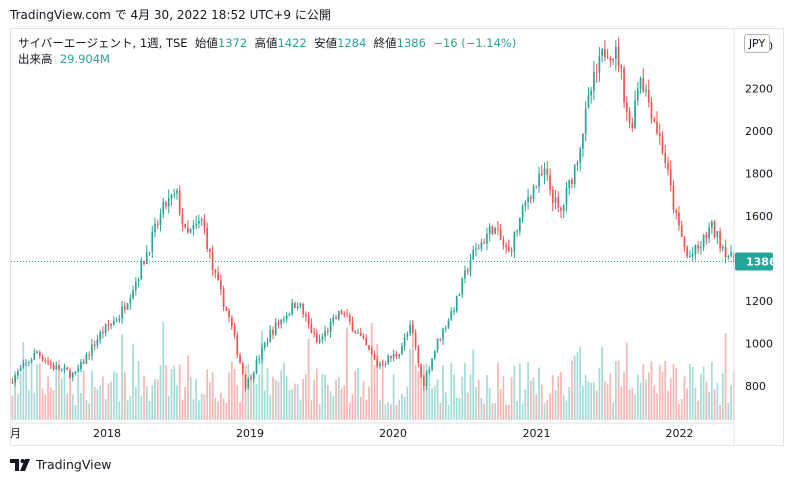 Image resolution: width=792 pixels, height=483 pixels. What do you see at coordinates (475, 43) in the screenshot?
I see `change-value: −16 (−1.14%)` at bounding box center [475, 43].